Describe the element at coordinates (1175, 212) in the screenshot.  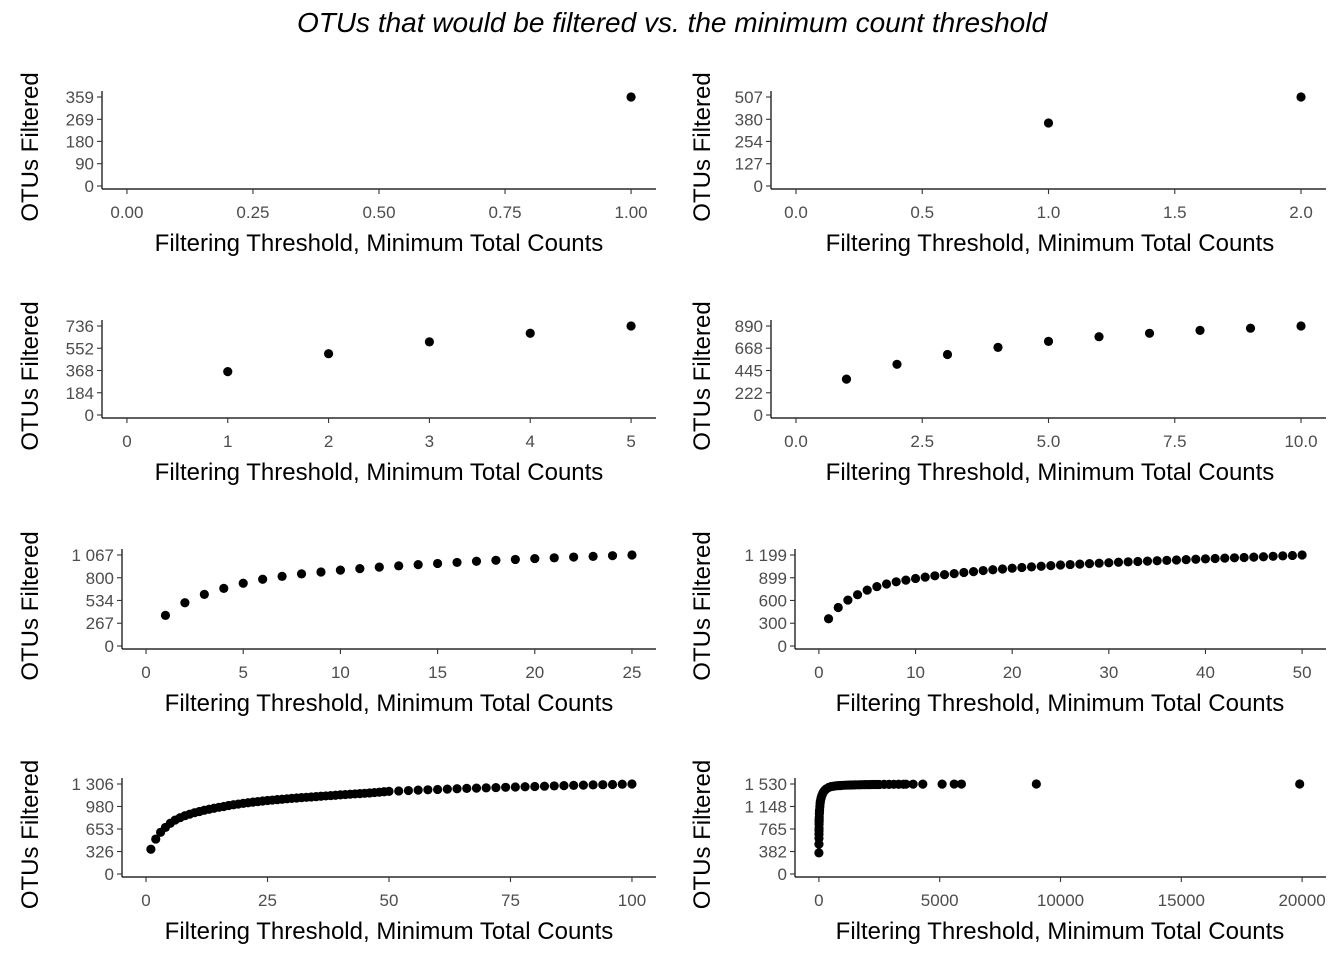
I see `x-tick-label: 1.5` at that location.